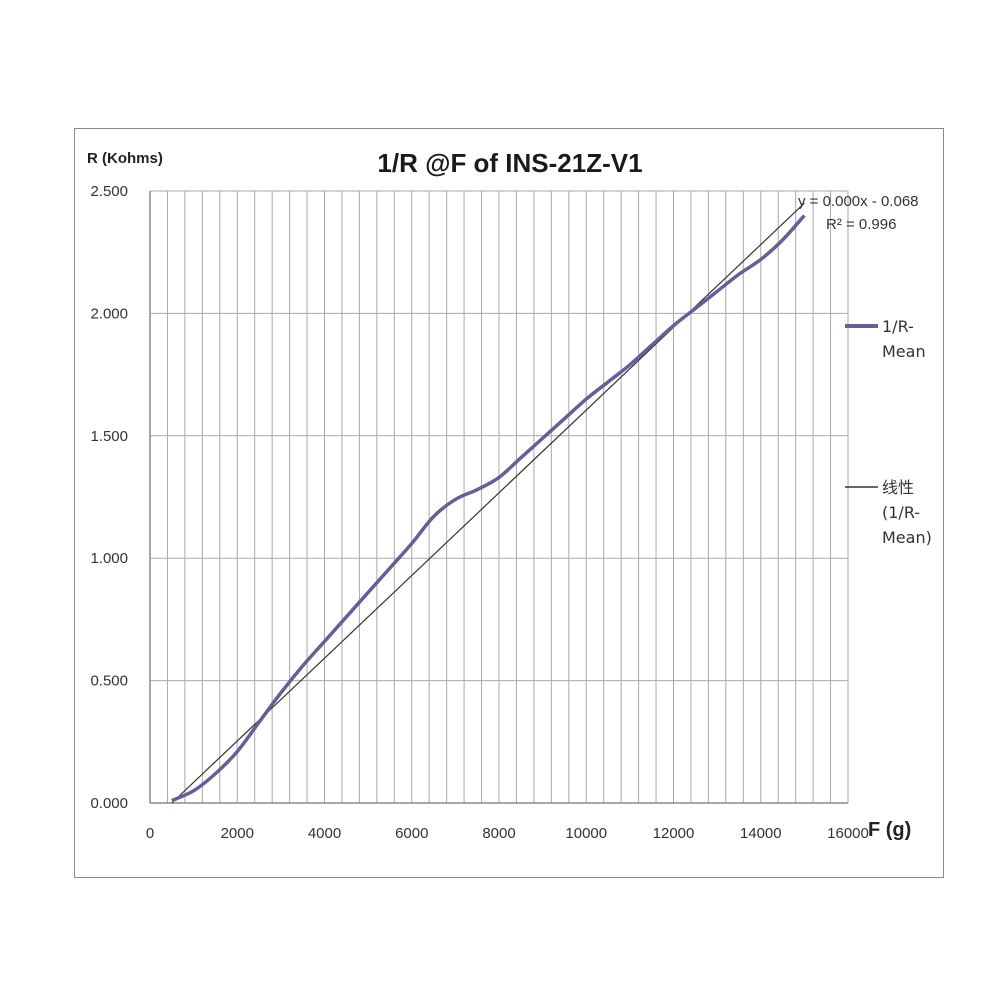 The height and width of the screenshot is (1000, 1000). What do you see at coordinates (109, 681) in the screenshot?
I see `y-tick-label: 0.500` at bounding box center [109, 681].